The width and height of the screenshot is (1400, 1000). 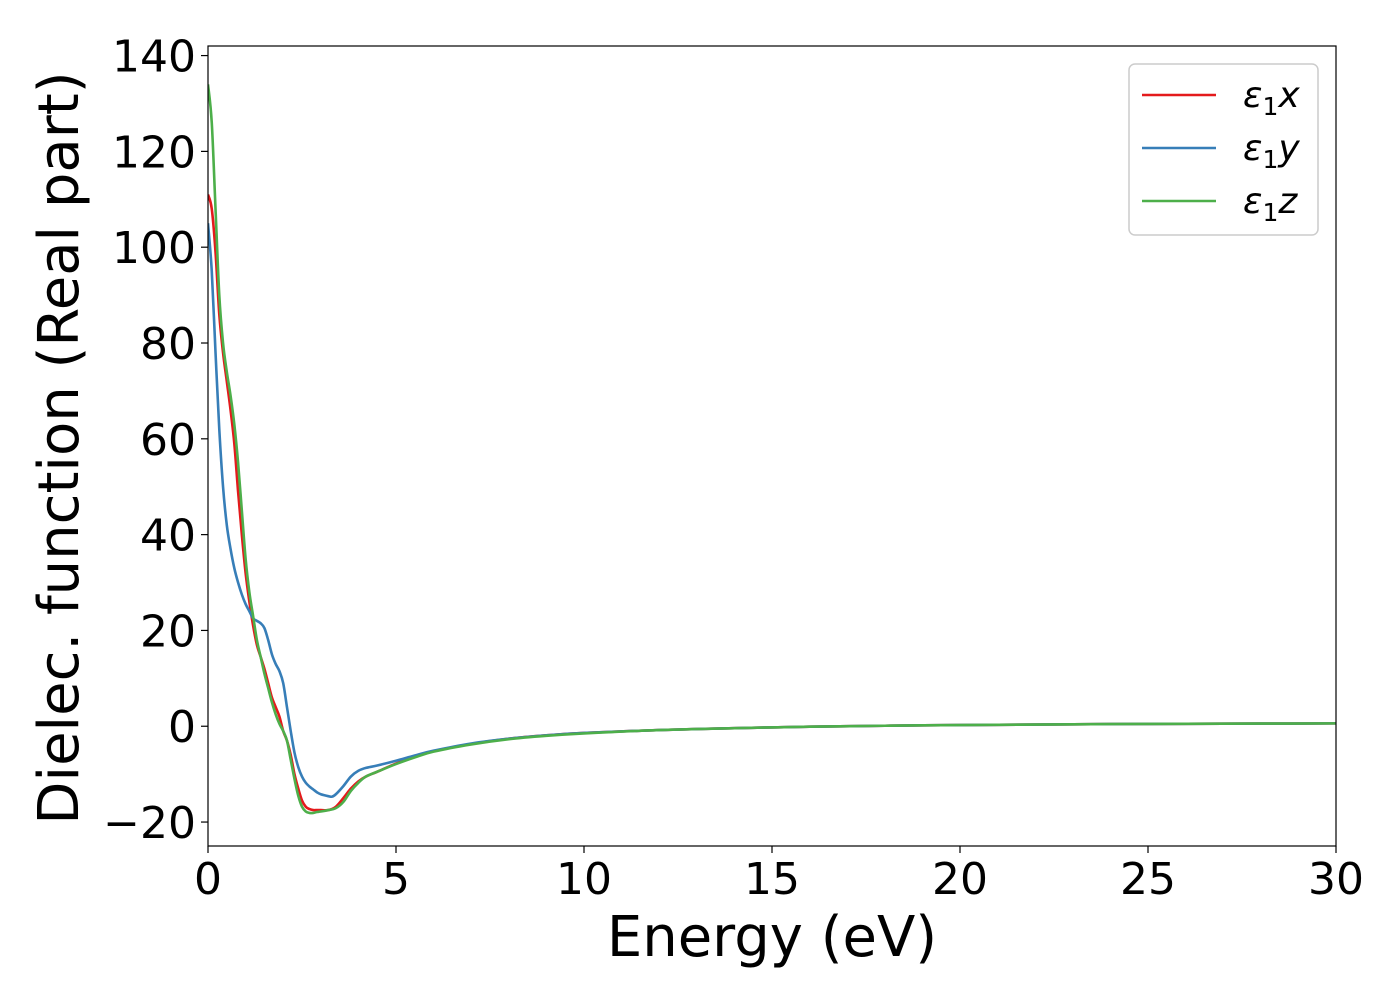 What do you see at coordinates (182, 727) in the screenshot?
I see `y-tick-label: 0` at bounding box center [182, 727].